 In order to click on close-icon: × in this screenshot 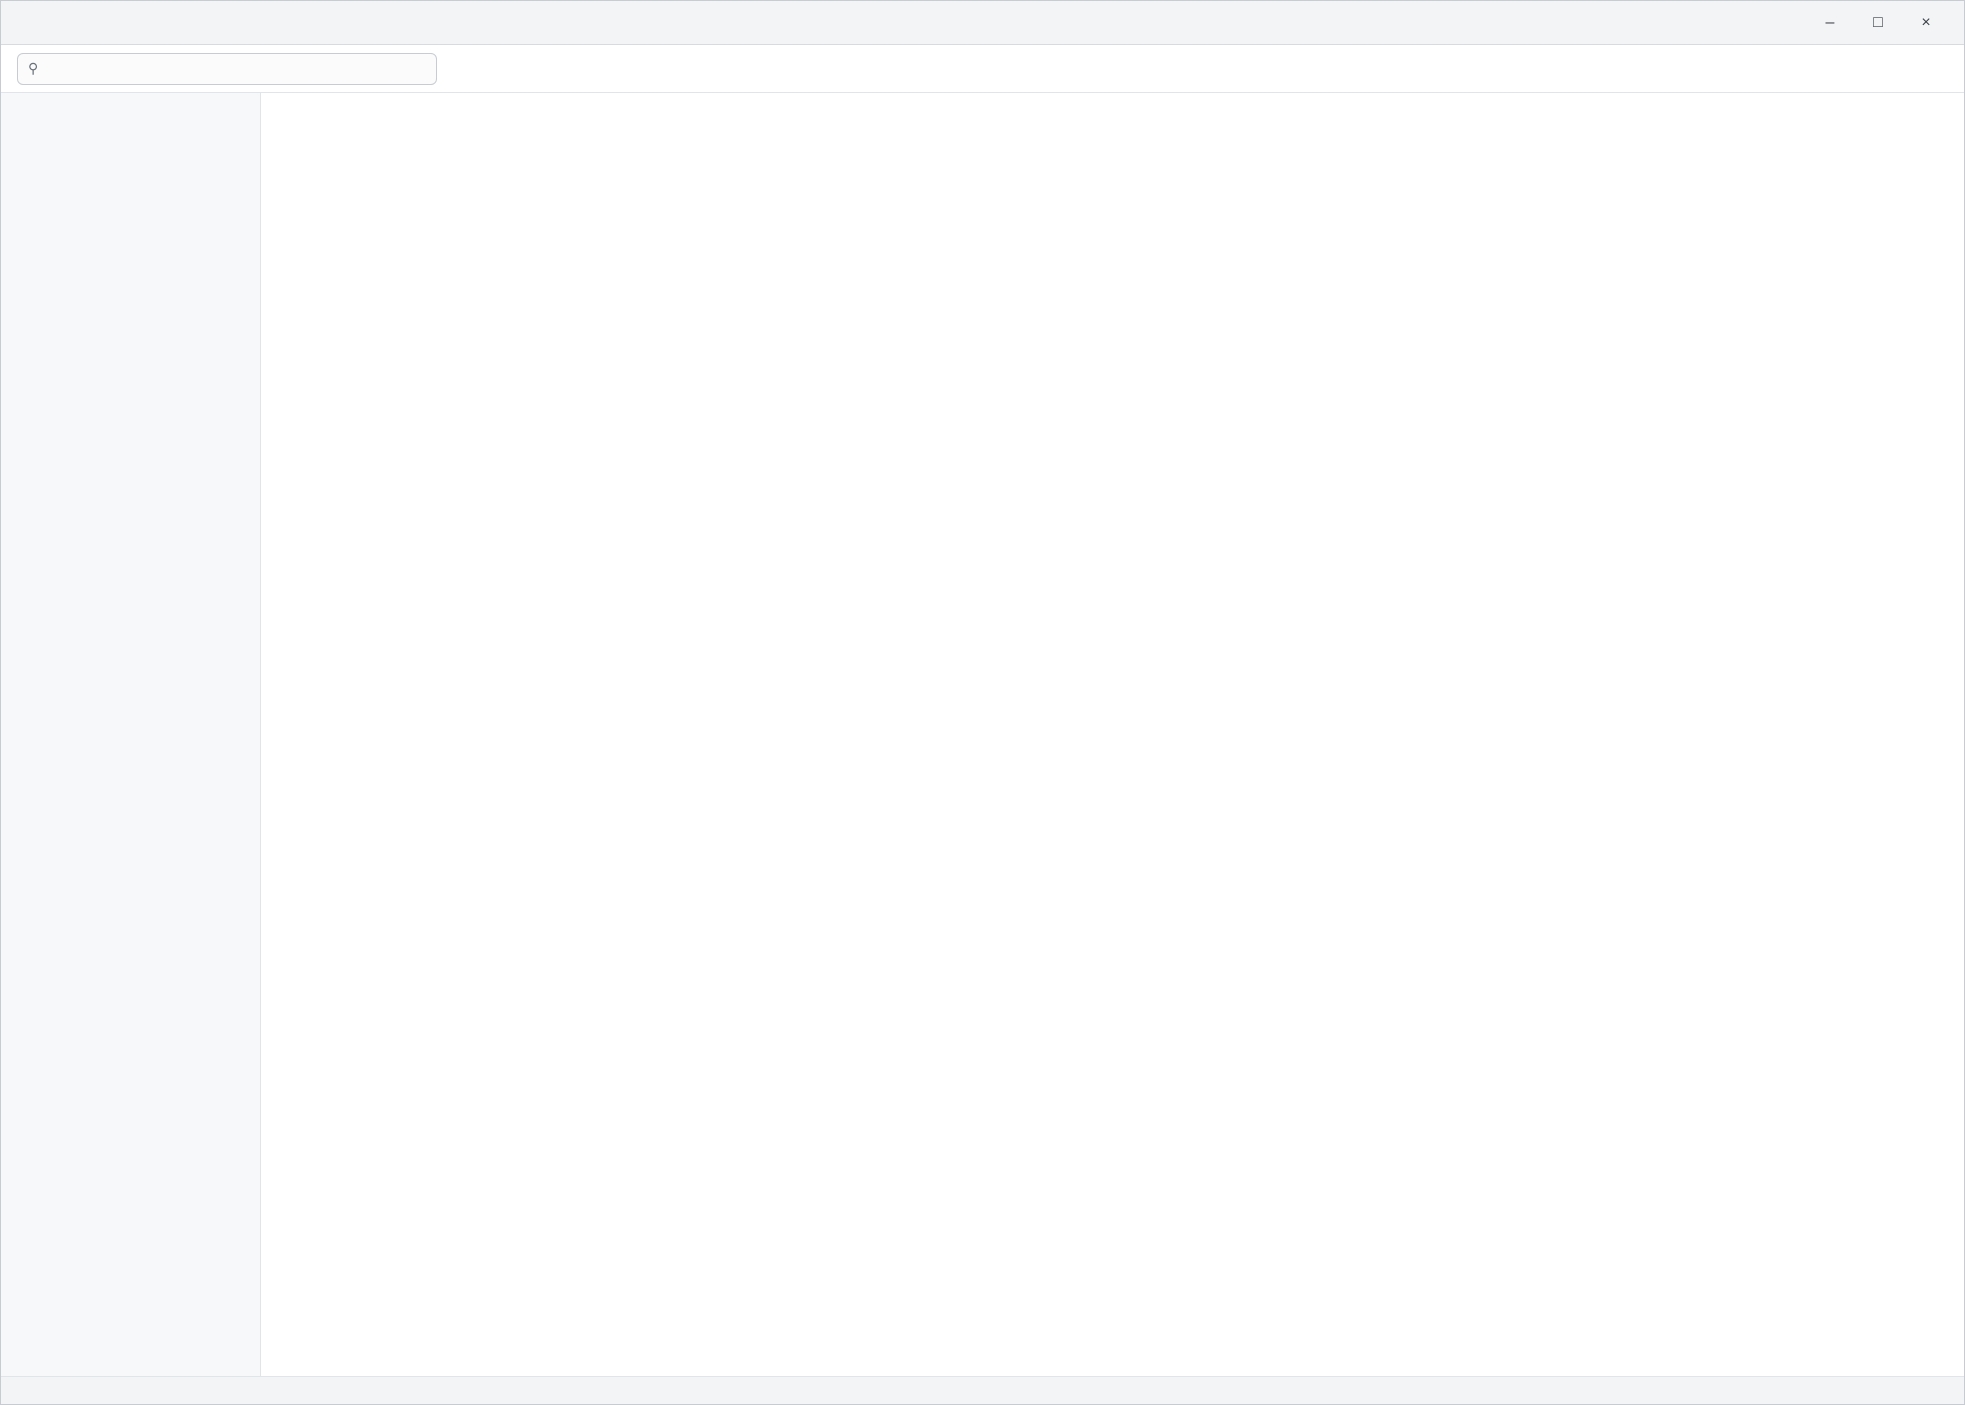, I will do `click(1926, 22)`.